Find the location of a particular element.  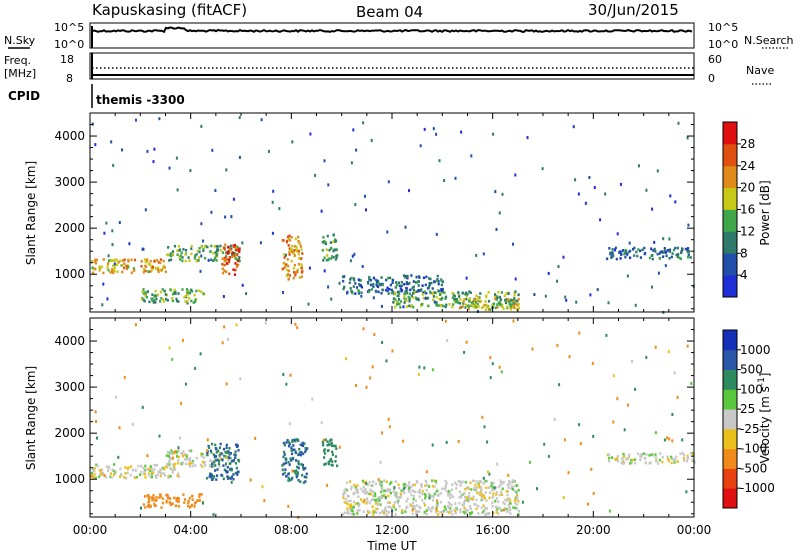

freq-tick-top: 18 is located at coordinates (67, 59).